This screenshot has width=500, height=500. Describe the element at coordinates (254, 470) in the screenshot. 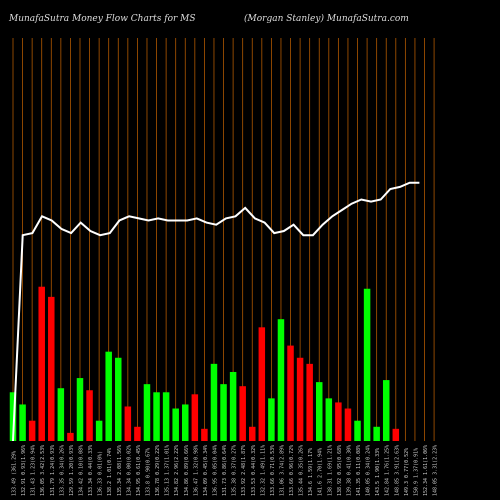

I see `x-tick-label: 133.53 0.44(0.32%` at that location.